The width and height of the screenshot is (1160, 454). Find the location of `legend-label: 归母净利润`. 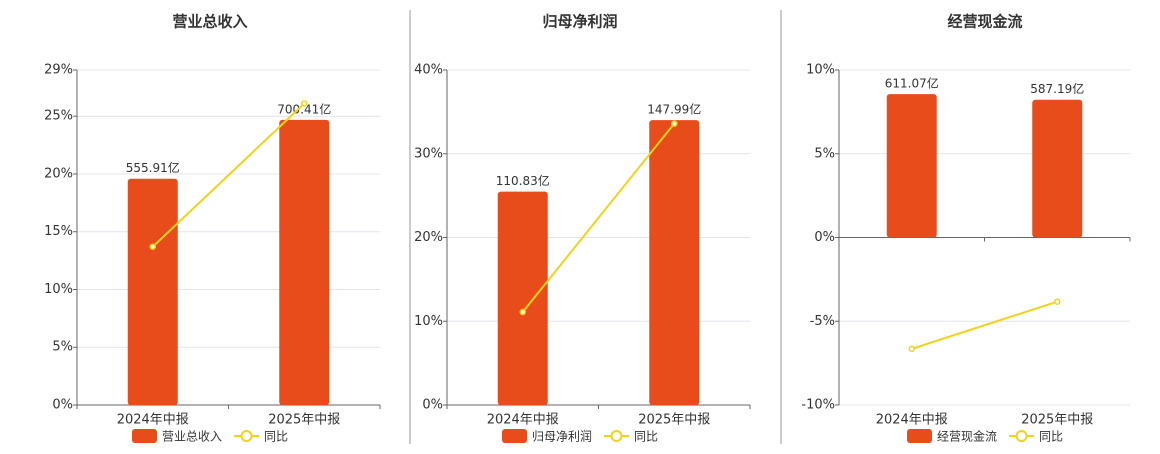

legend-label: 归母净利润 is located at coordinates (562, 437).